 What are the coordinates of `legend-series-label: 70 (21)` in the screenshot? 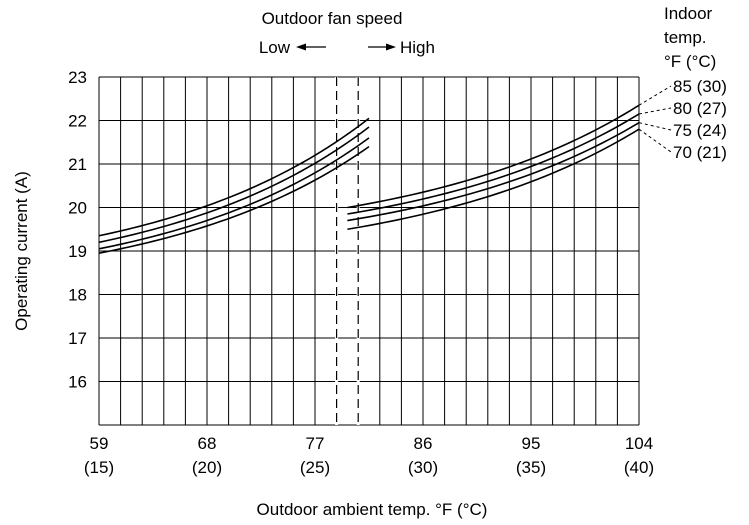 It's located at (700, 152).